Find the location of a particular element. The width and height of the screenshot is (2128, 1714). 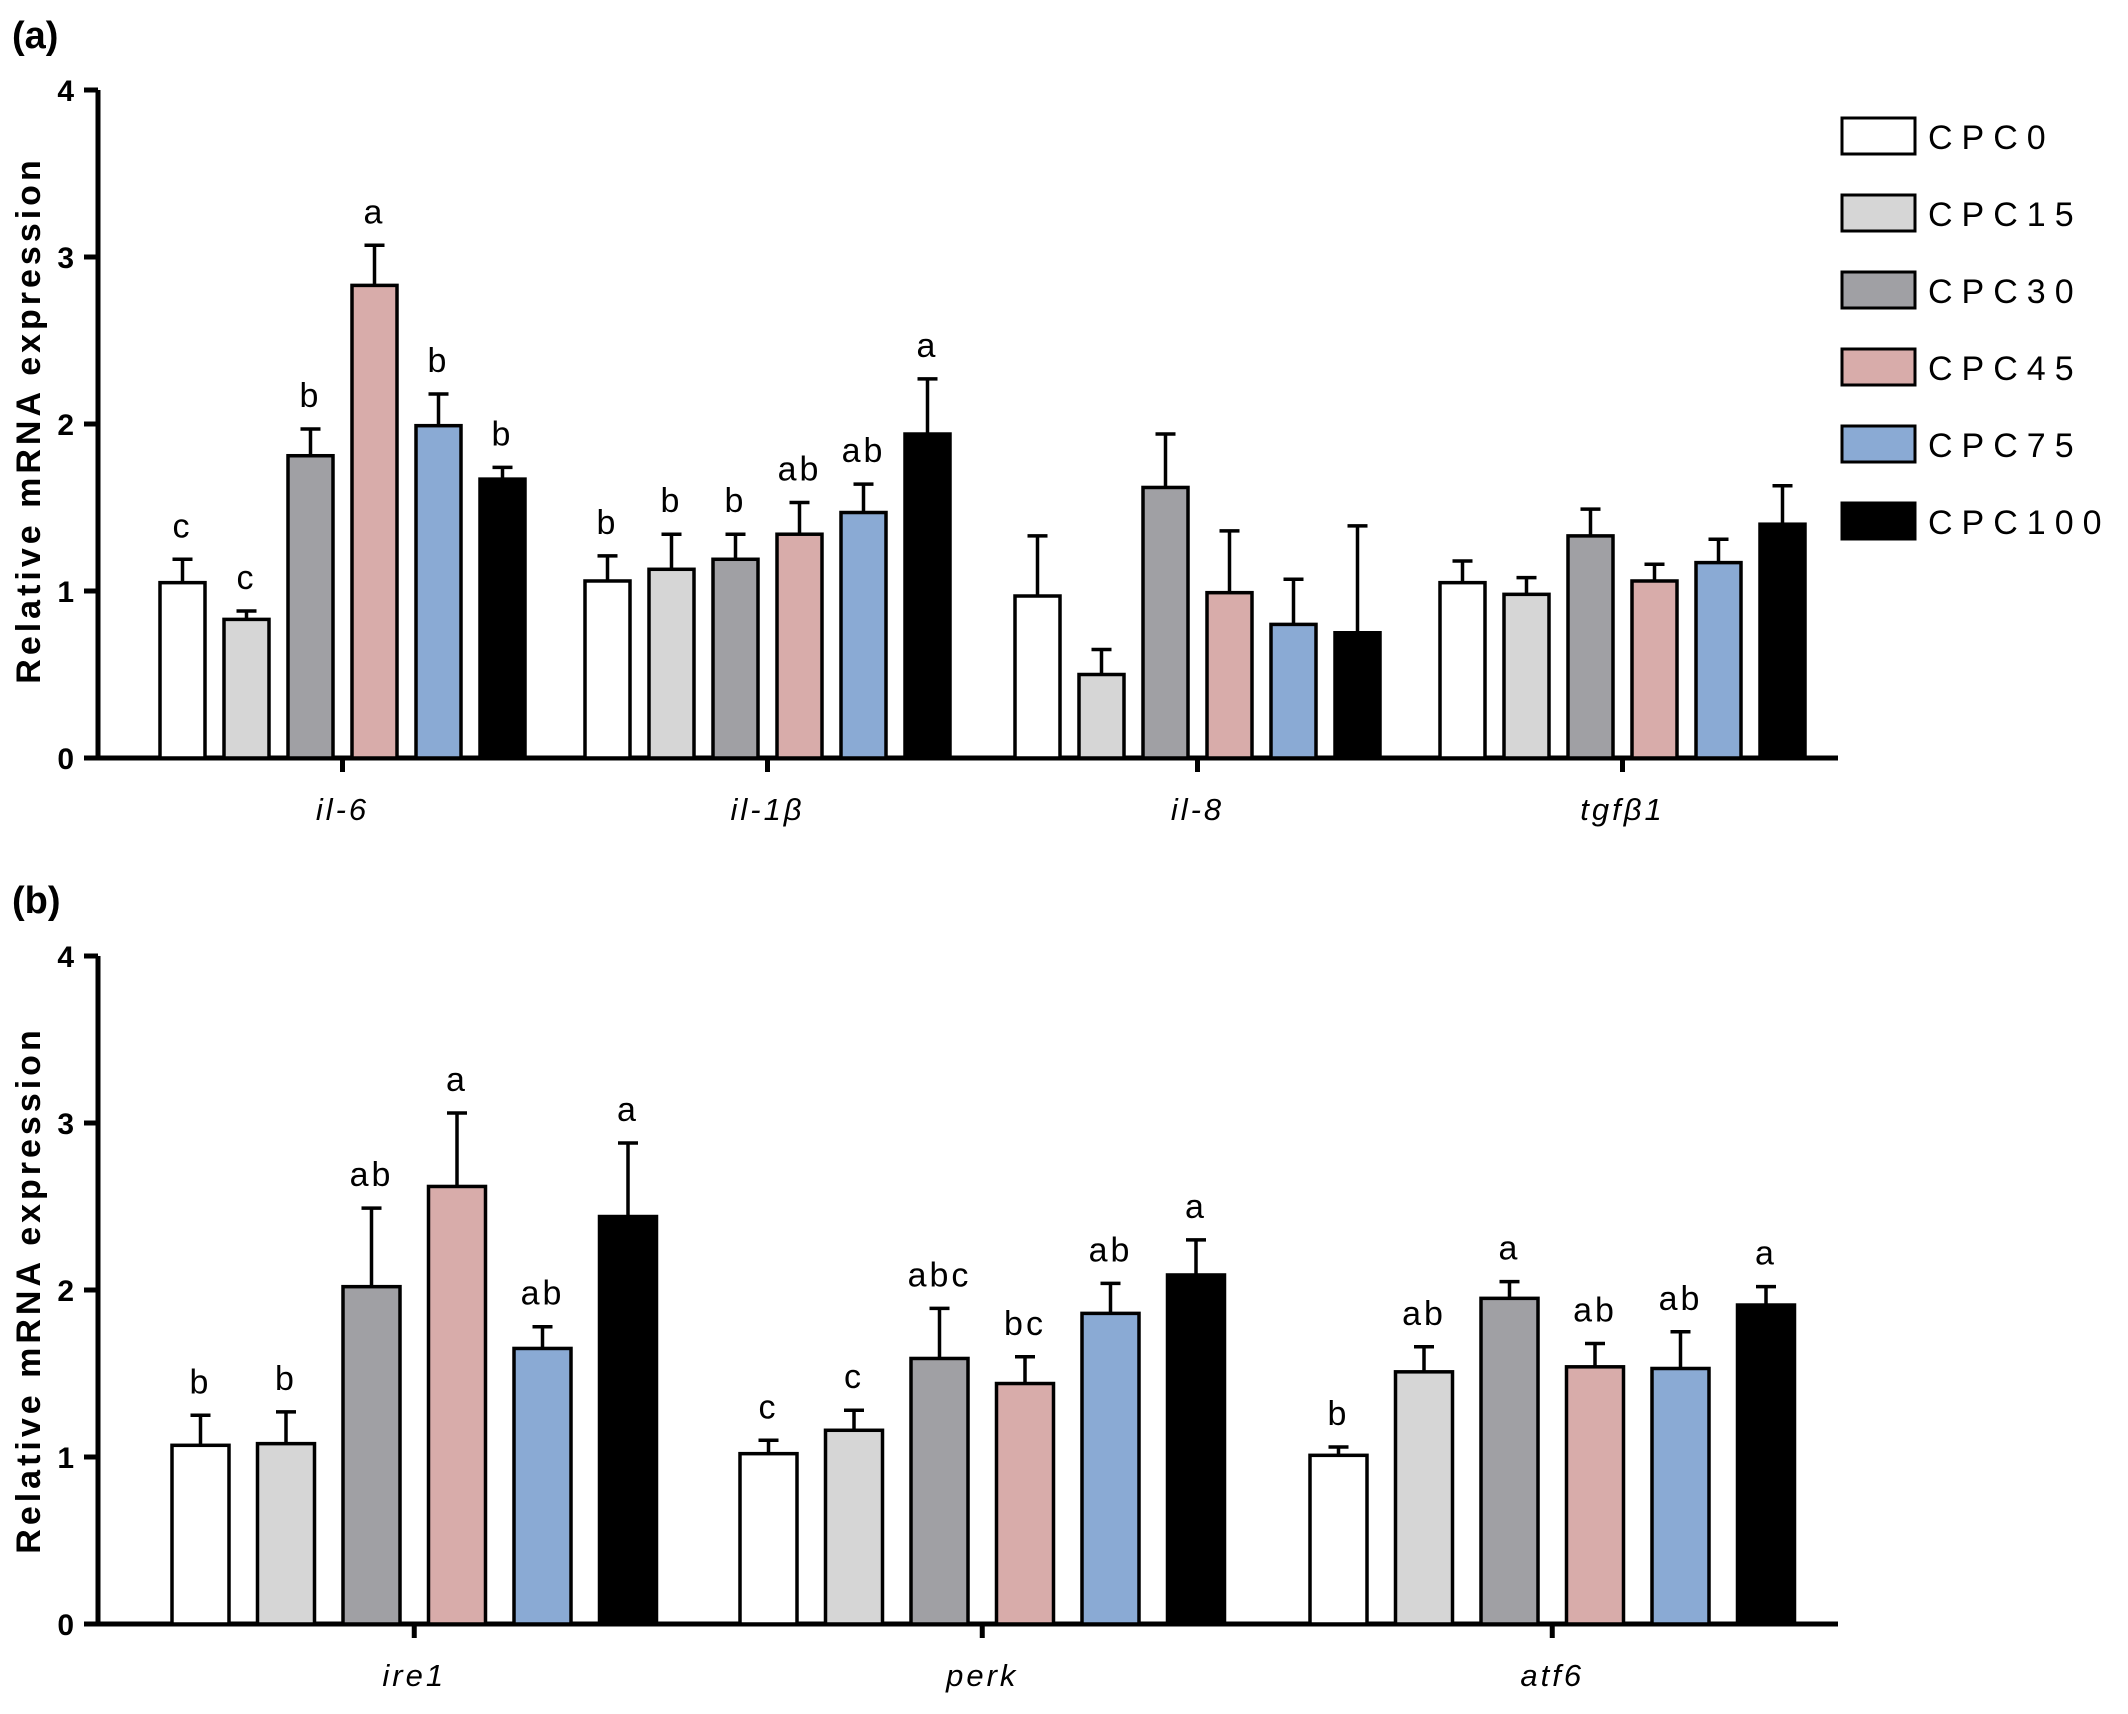

panel-a-category-label: tgfβ1 is located at coordinates (1622, 809).